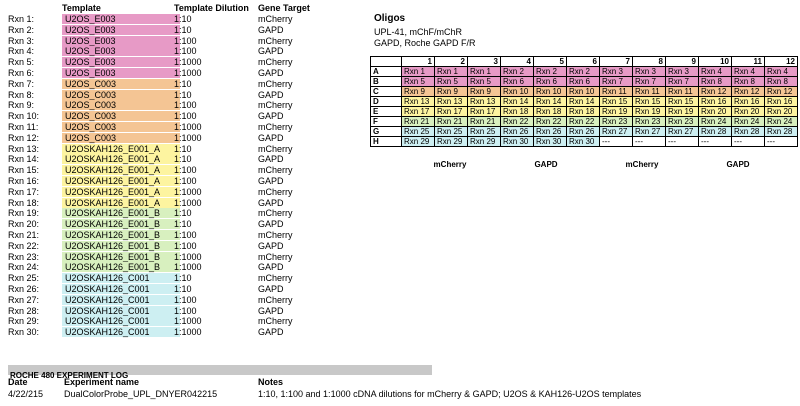 The width and height of the screenshot is (800, 406). Describe the element at coordinates (81, 8) in the screenshot. I see `header-template: Template` at that location.